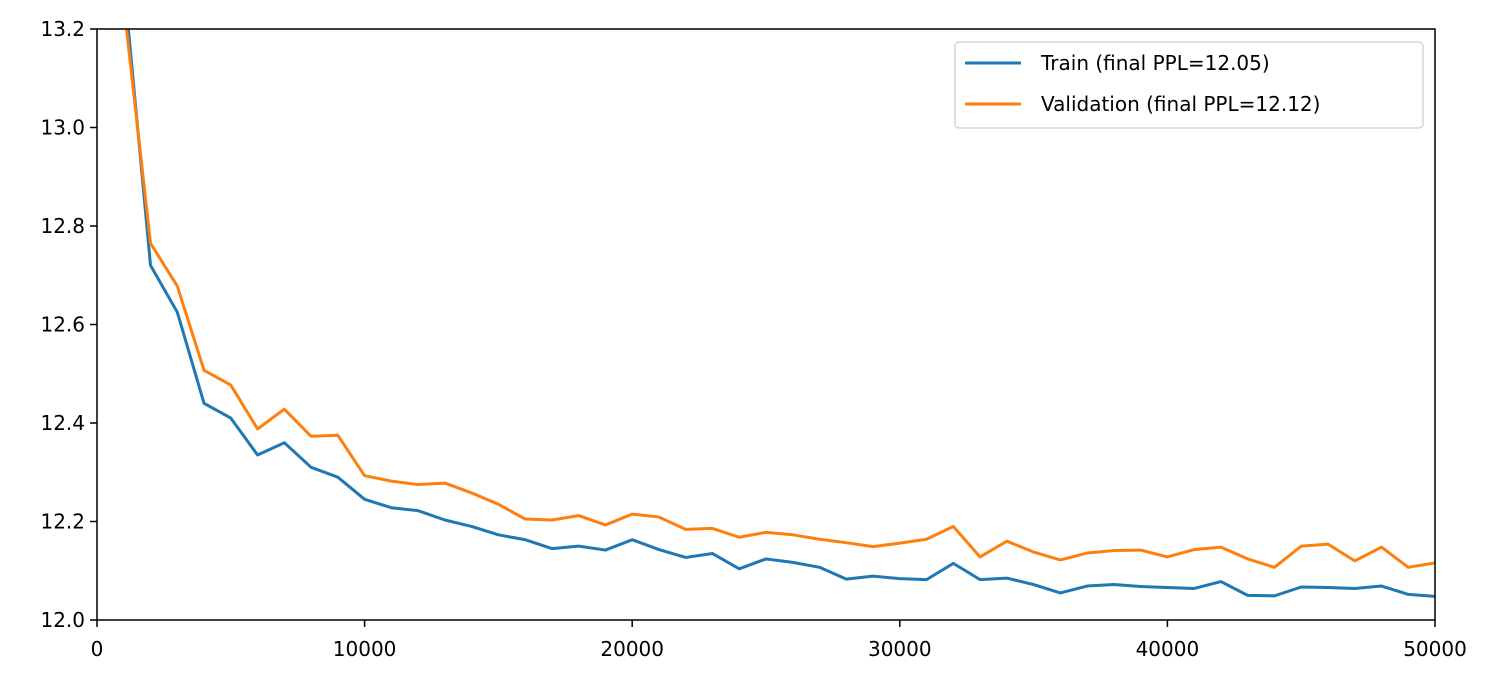 This screenshot has width=1497, height=684. What do you see at coordinates (1168, 649) in the screenshot?
I see `x-tick-label: 40000` at bounding box center [1168, 649].